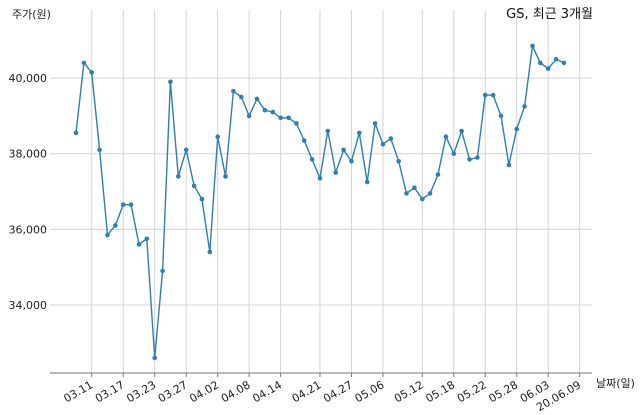  What do you see at coordinates (267, 391) in the screenshot?
I see `x-tick-label: 04.14` at bounding box center [267, 391].